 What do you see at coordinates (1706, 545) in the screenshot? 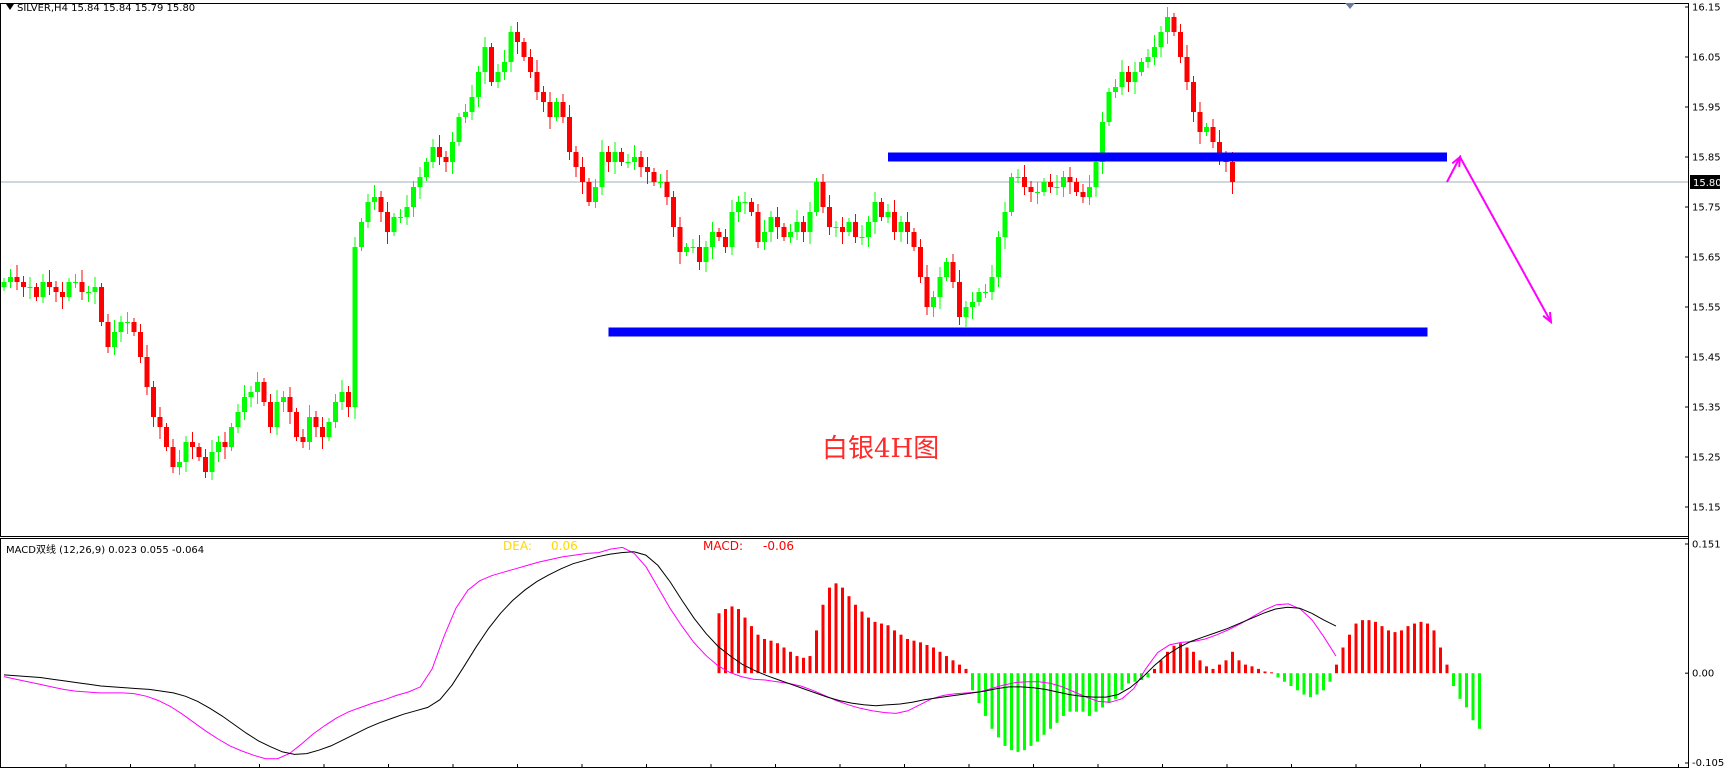
I see `macd-tick-label: 0.151` at bounding box center [1706, 545].